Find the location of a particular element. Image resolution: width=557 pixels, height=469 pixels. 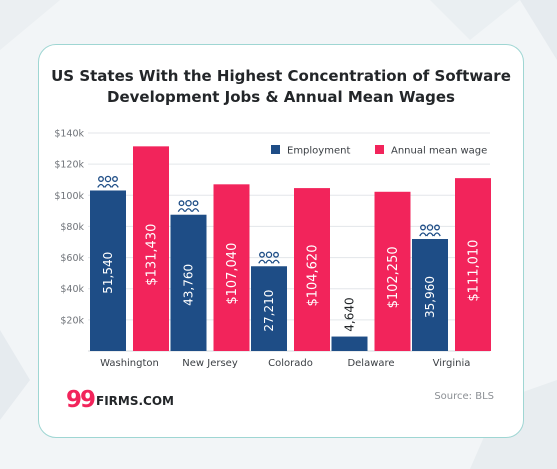

y-tick-label: $80k is located at coordinates (72, 227).